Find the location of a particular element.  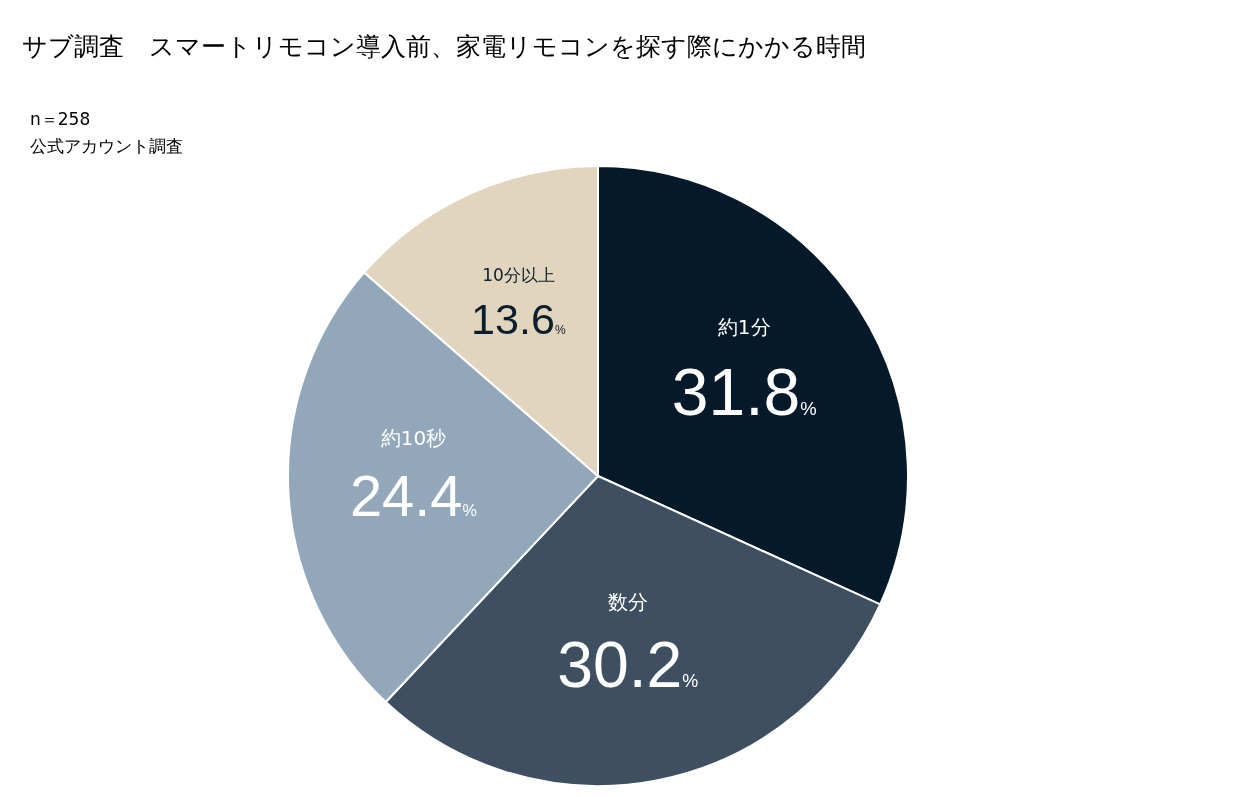

text: 公式アカウント調査 is located at coordinates (106, 146).